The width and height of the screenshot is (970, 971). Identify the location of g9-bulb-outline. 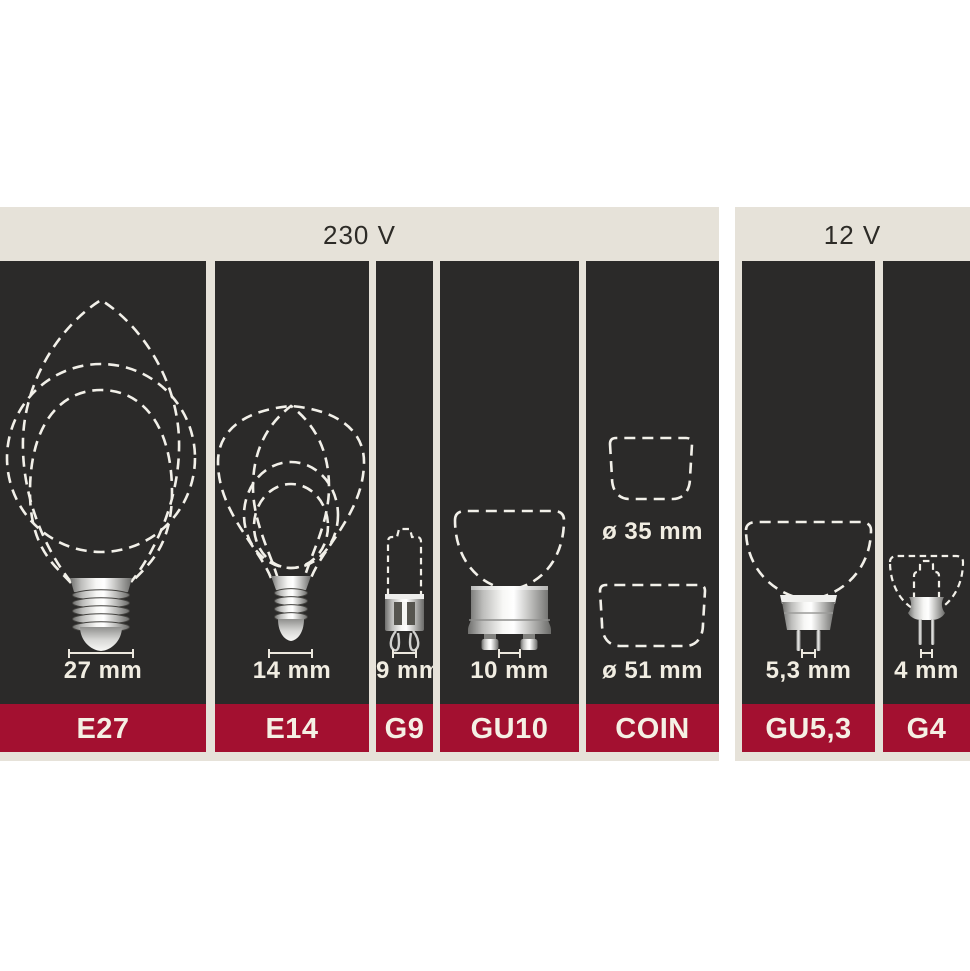
(404, 561).